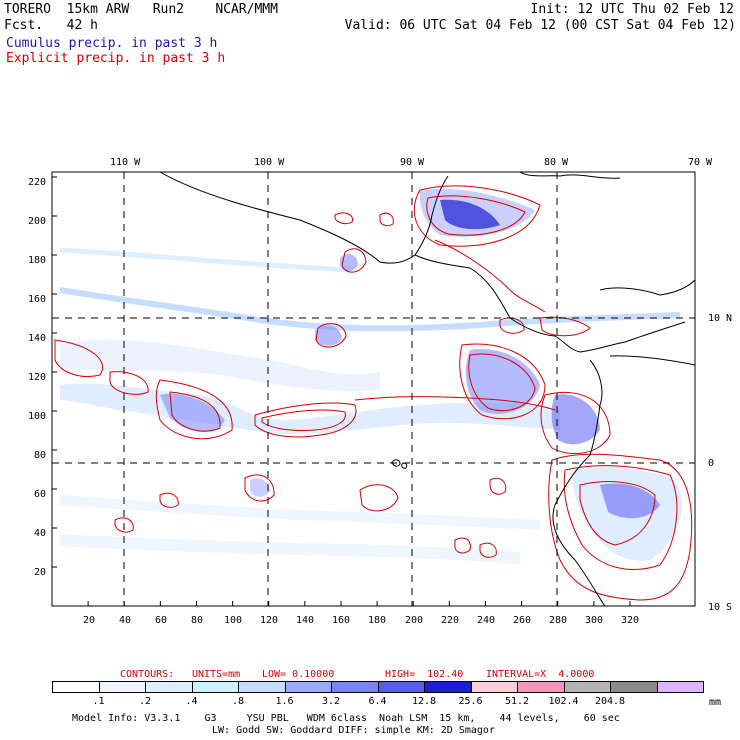 The height and width of the screenshot is (740, 740). What do you see at coordinates (715, 702) in the screenshot?
I see `colorbar-units: mm` at bounding box center [715, 702].